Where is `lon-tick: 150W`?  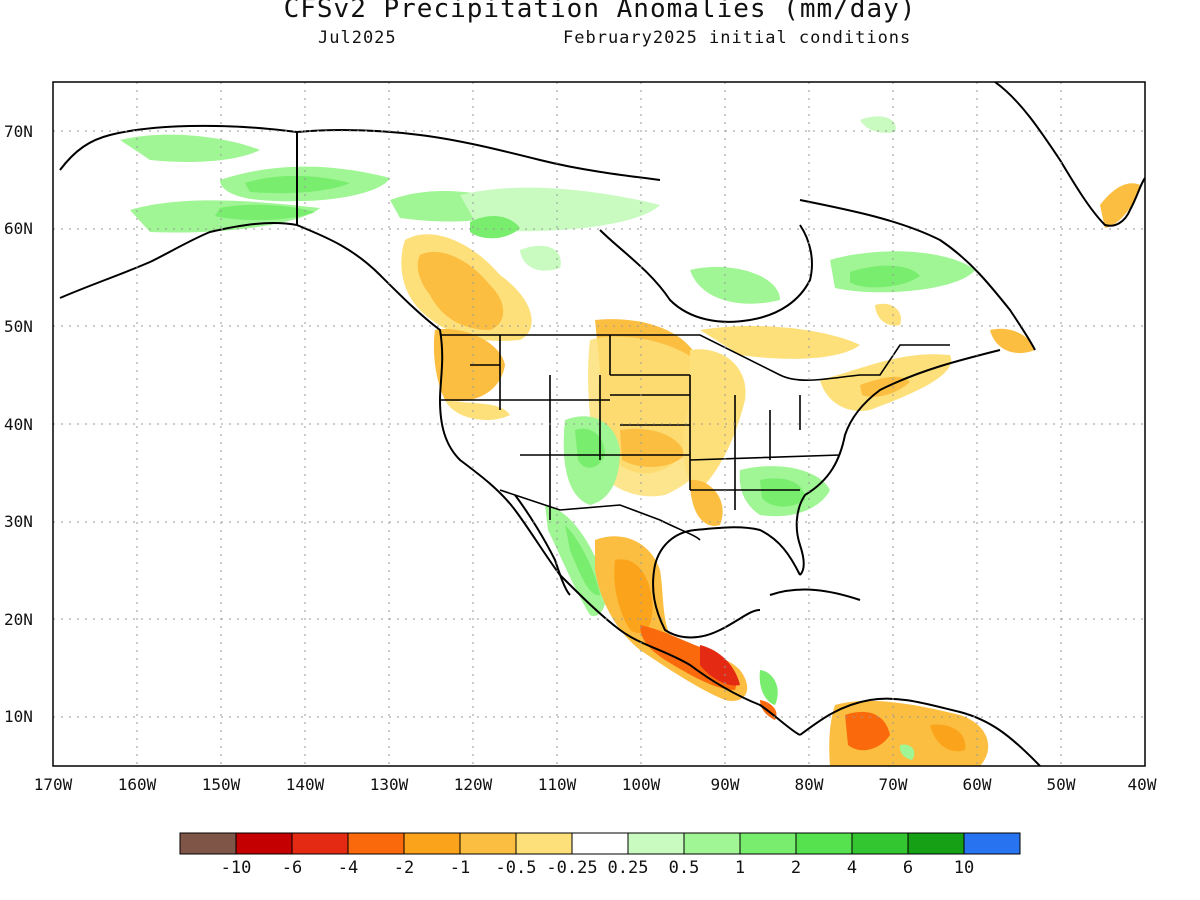
lon-tick: 150W is located at coordinates (221, 784).